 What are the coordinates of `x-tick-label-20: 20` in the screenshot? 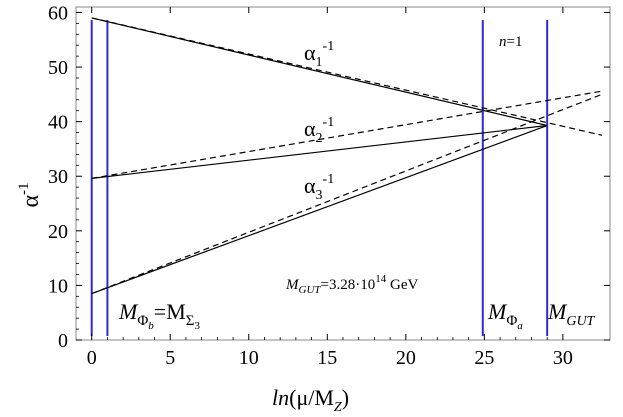 It's located at (406, 358).